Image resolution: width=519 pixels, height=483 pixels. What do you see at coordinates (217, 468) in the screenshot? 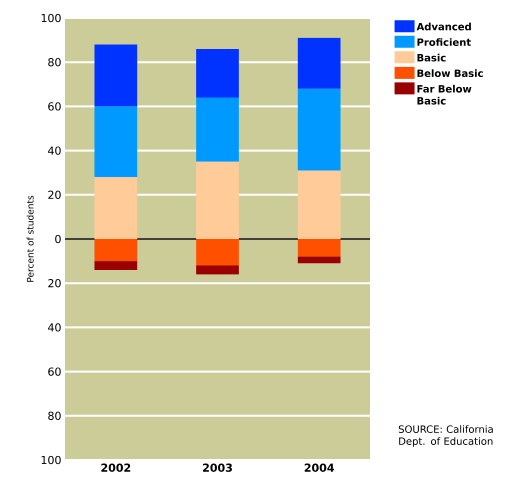
I see `x-tick-label: 2003` at bounding box center [217, 468].